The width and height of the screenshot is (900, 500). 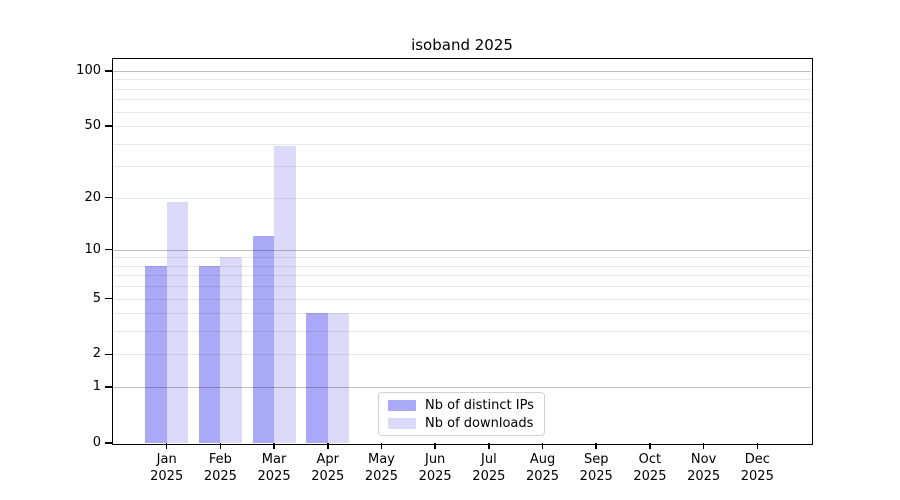 What do you see at coordinates (381, 446) in the screenshot?
I see `x-tick-mark-may` at bounding box center [381, 446].